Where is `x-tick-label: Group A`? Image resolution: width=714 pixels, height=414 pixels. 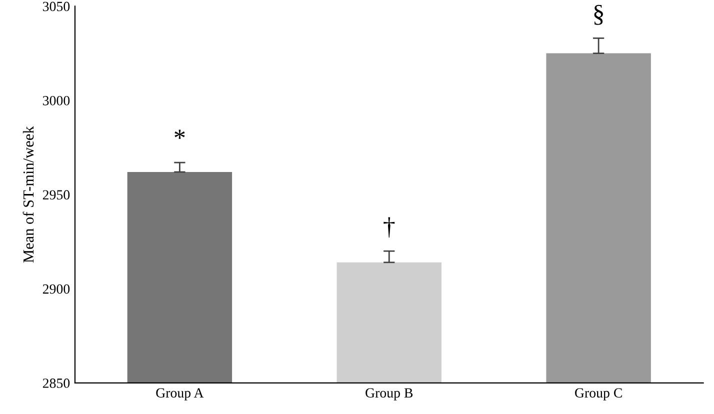
x-tick-label: Group A is located at coordinates (180, 394).